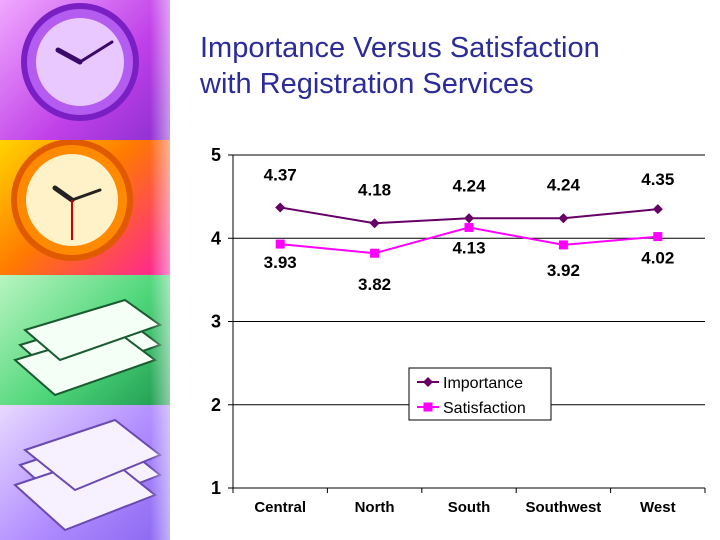 The image size is (720, 540). What do you see at coordinates (216, 155) in the screenshot?
I see `y-tick-label: 5` at bounding box center [216, 155].